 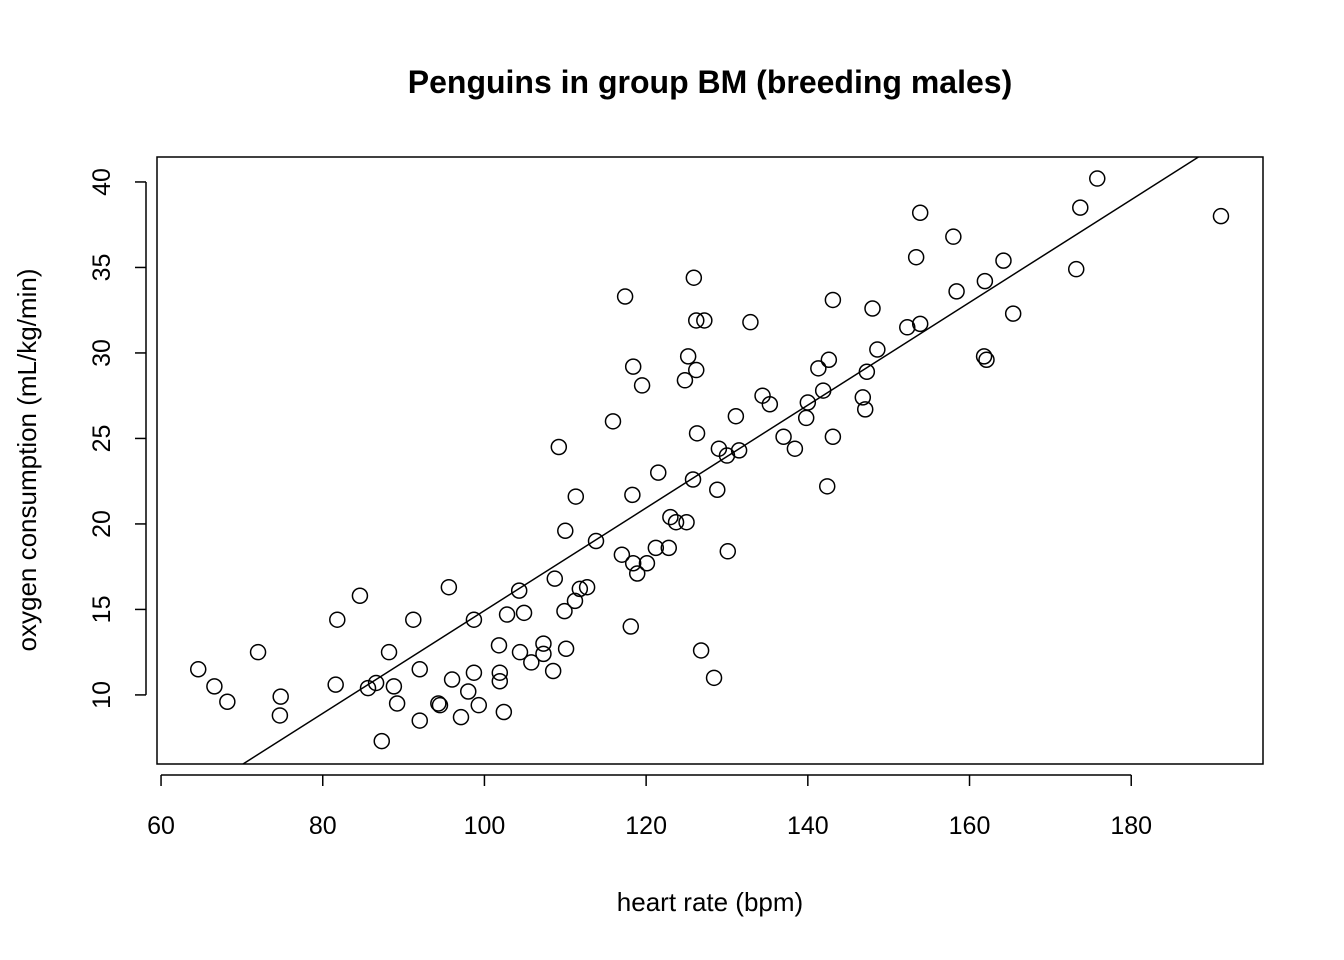 I want to click on y-tick-label: 15, so click(x=102, y=610).